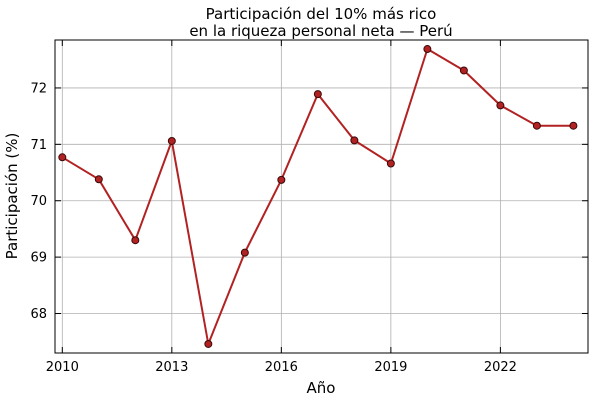 Image resolution: width=600 pixels, height=400 pixels. Describe the element at coordinates (38, 314) in the screenshot. I see `y-tick-label: 68` at that location.